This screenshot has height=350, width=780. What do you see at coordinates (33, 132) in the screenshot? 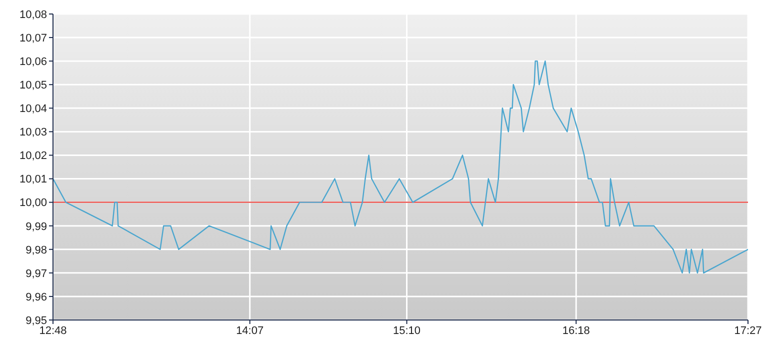
I see `y-tick-label: 10,03` at bounding box center [33, 132].